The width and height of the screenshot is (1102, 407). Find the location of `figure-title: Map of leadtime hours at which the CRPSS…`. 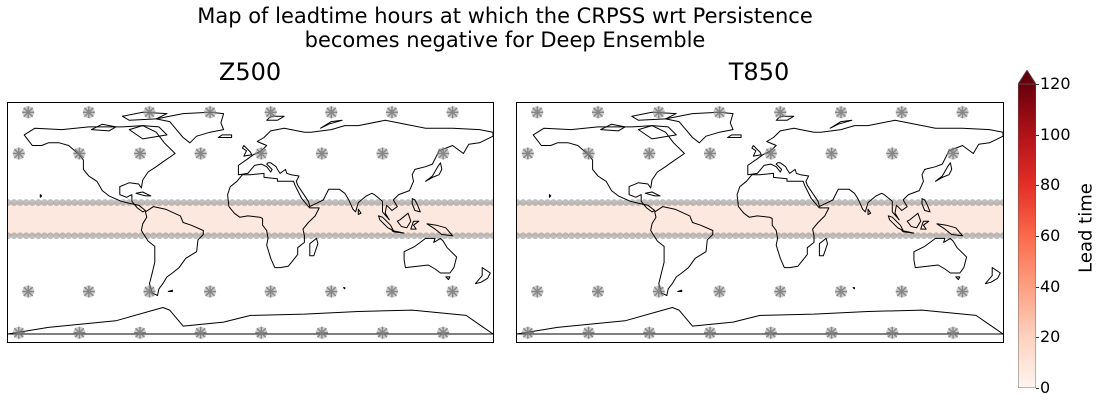

figure-title: Map of leadtime hours at which the CRPSS… is located at coordinates (505, 28).